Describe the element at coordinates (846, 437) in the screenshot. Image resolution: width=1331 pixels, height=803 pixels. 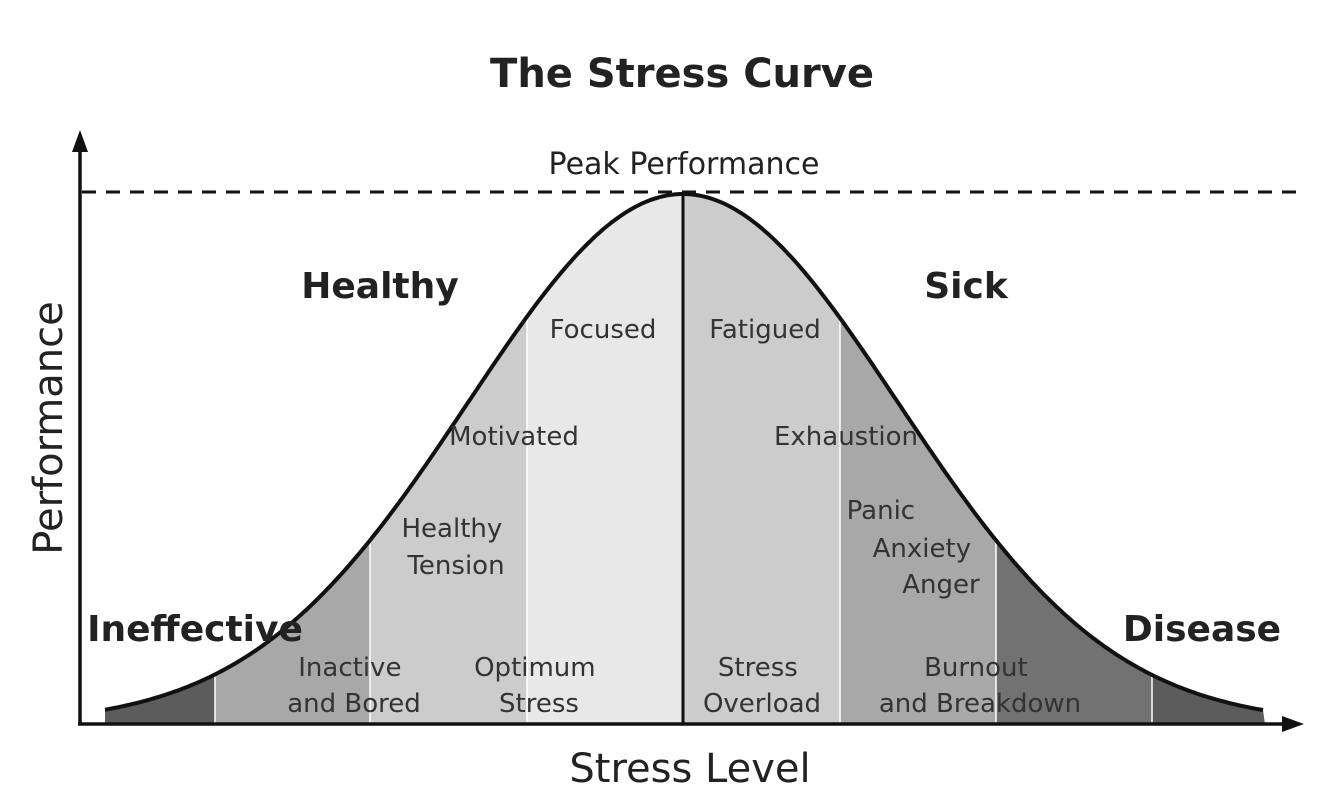
I see `state-exhaustion: Exhaustion` at that location.